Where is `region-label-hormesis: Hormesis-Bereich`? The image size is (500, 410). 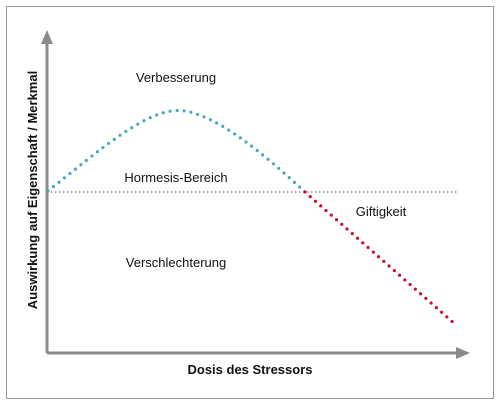 region-label-hormesis: Hormesis-Bereich is located at coordinates (175, 177).